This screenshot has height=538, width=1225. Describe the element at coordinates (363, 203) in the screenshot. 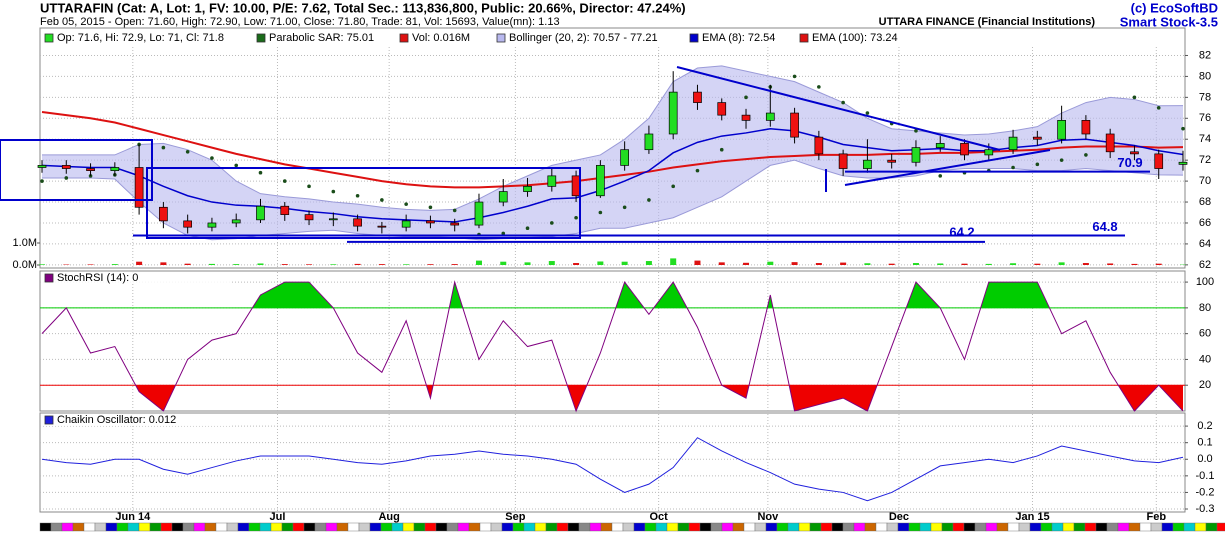

I see `trend-box` at that location.